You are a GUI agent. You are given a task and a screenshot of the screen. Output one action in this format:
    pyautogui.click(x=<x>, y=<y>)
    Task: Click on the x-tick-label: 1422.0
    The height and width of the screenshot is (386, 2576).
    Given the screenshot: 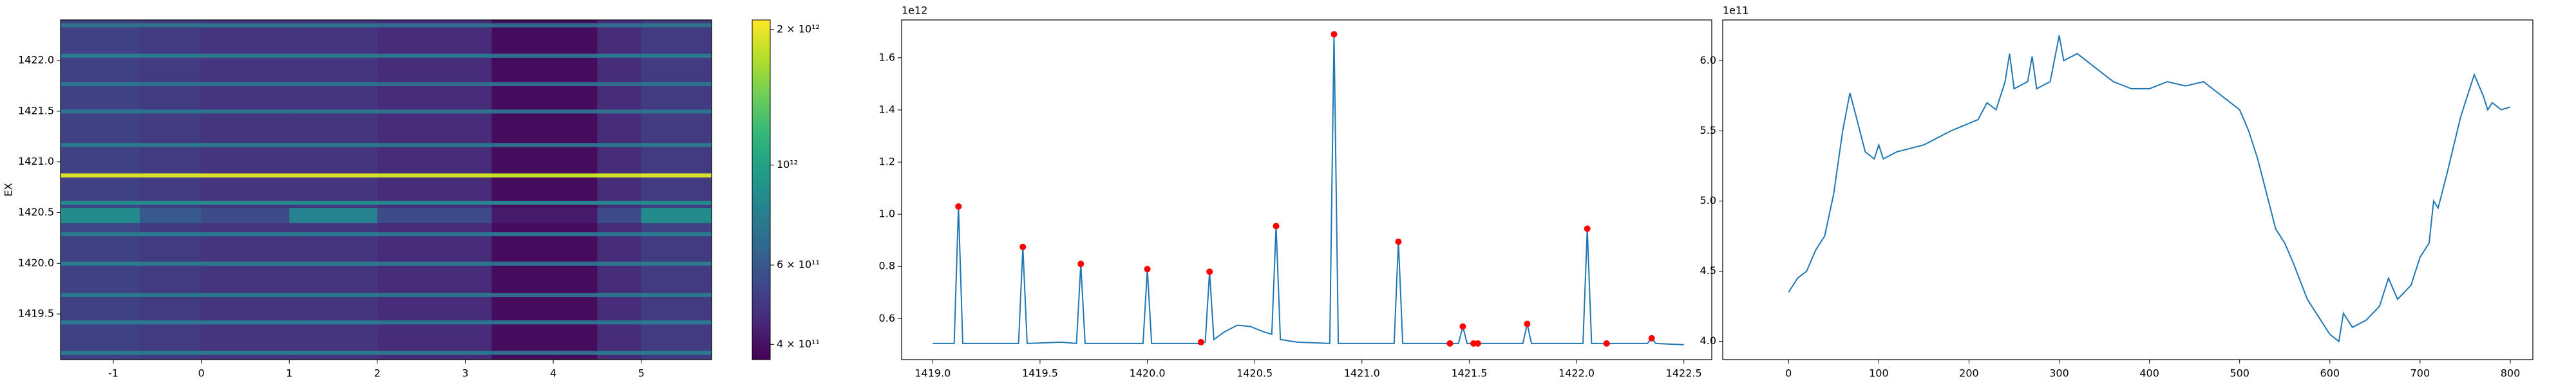 What is the action you would take?
    pyautogui.click(x=1576, y=373)
    